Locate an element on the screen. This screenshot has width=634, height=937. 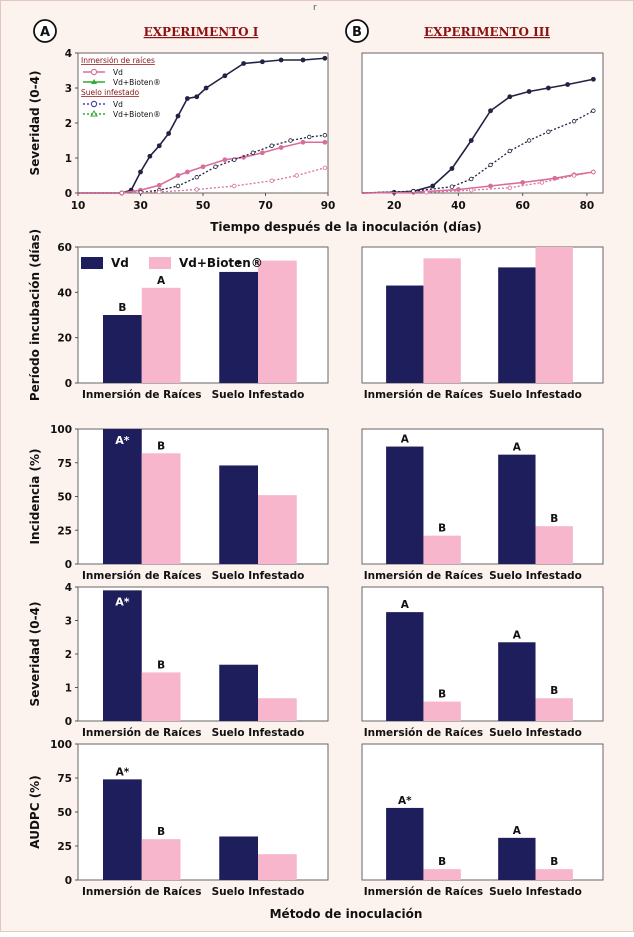
line-x-axis-label: Tiempo después de la inoculación (días) is located at coordinates (346, 227).